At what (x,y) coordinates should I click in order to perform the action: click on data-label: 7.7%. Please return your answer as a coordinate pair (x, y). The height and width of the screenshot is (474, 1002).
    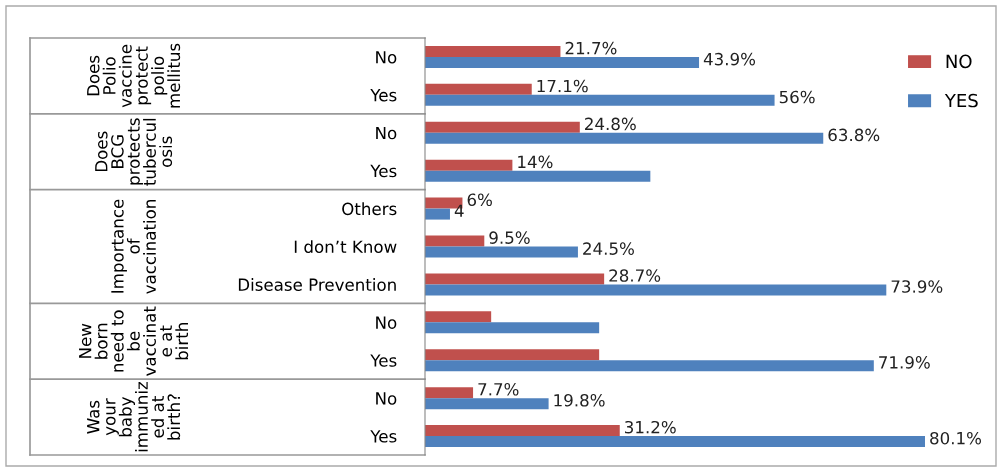
    Looking at the image, I should click on (498, 389).